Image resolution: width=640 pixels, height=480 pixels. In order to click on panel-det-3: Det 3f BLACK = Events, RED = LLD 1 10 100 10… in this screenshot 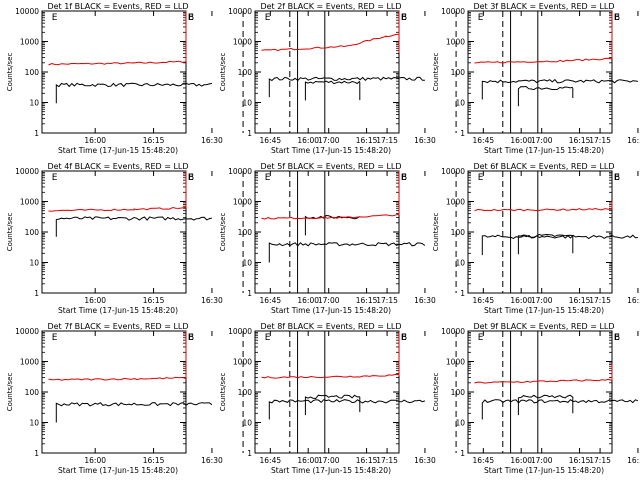, I will do `click(536, 78)`.